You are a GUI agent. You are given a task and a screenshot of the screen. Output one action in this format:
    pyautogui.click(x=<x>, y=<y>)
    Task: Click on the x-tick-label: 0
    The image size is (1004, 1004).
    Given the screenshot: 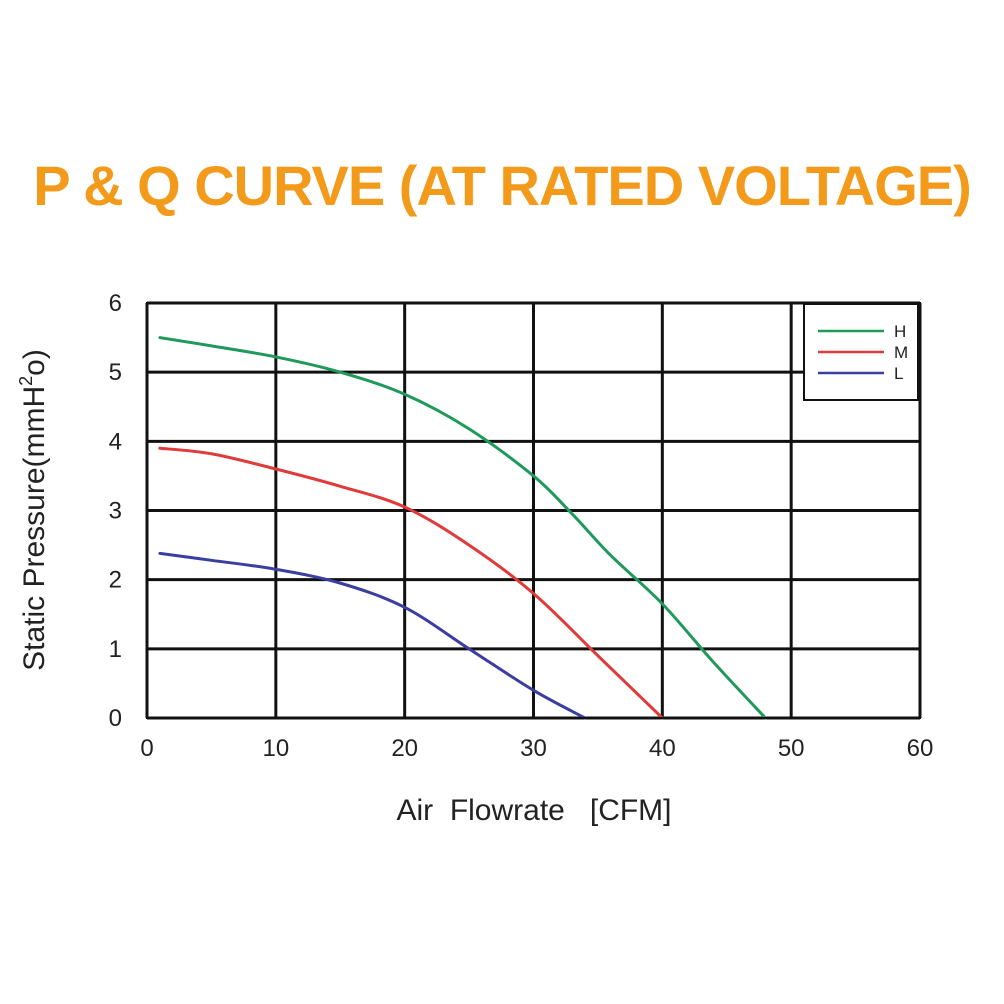 What is the action you would take?
    pyautogui.click(x=146, y=748)
    